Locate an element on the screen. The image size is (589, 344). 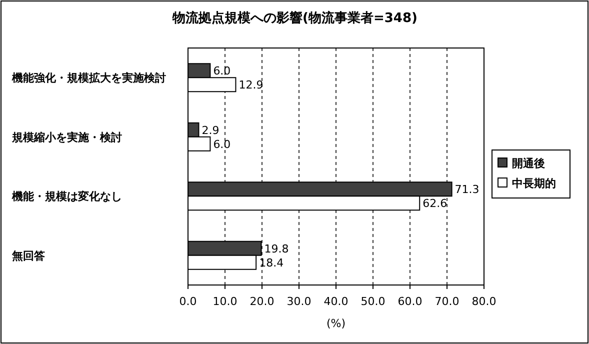
data-label: 12.9 is located at coordinates (251, 85).